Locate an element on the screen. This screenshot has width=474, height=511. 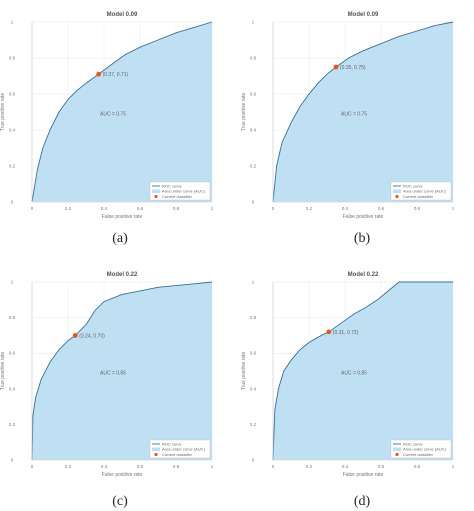
legend-box is located at coordinates (180, 449).